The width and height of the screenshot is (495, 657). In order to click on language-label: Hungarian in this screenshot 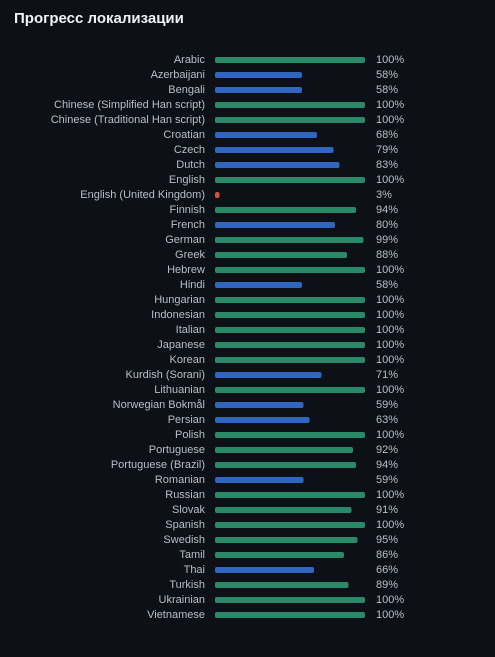, I will do `click(179, 300)`.